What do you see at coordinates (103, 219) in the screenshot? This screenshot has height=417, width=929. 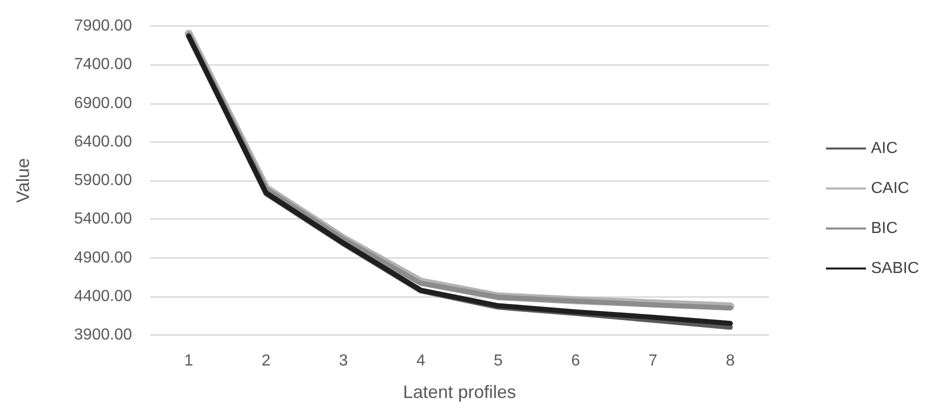 I see `y-tick-label: 5400.00` at bounding box center [103, 219].